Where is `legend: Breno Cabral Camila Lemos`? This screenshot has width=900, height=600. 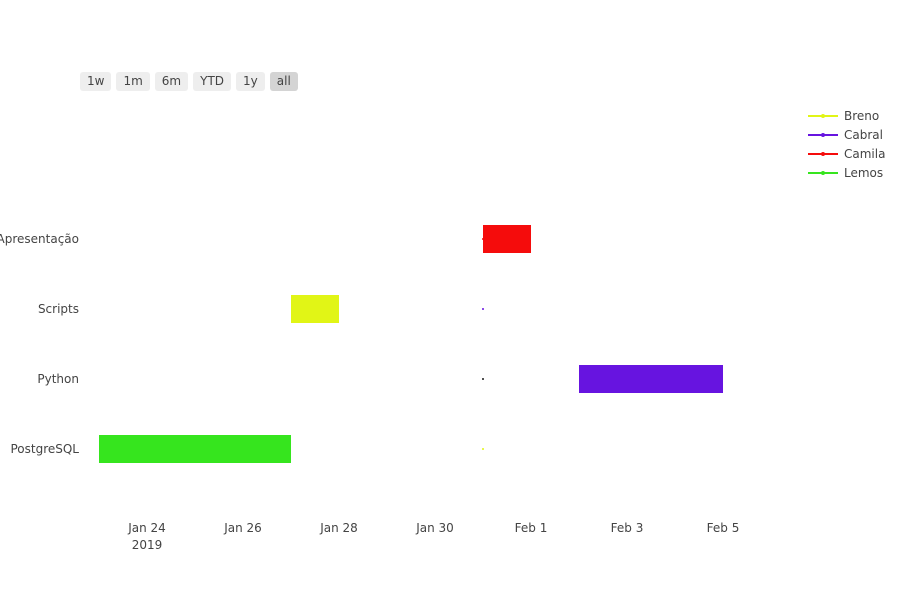 legend: Breno Cabral Camila Lemos is located at coordinates (846, 144).